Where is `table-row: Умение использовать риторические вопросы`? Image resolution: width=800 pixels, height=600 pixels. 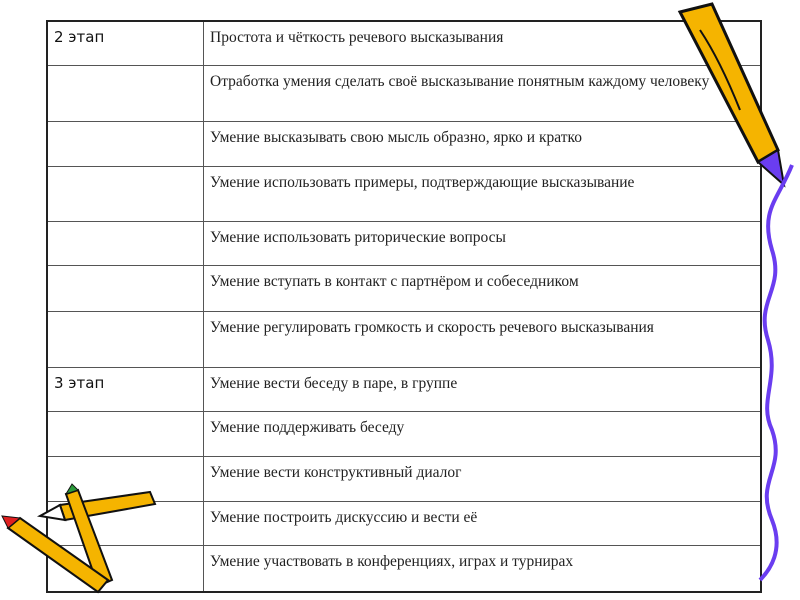
table-row: Умение использовать риторические вопросы is located at coordinates (404, 243).